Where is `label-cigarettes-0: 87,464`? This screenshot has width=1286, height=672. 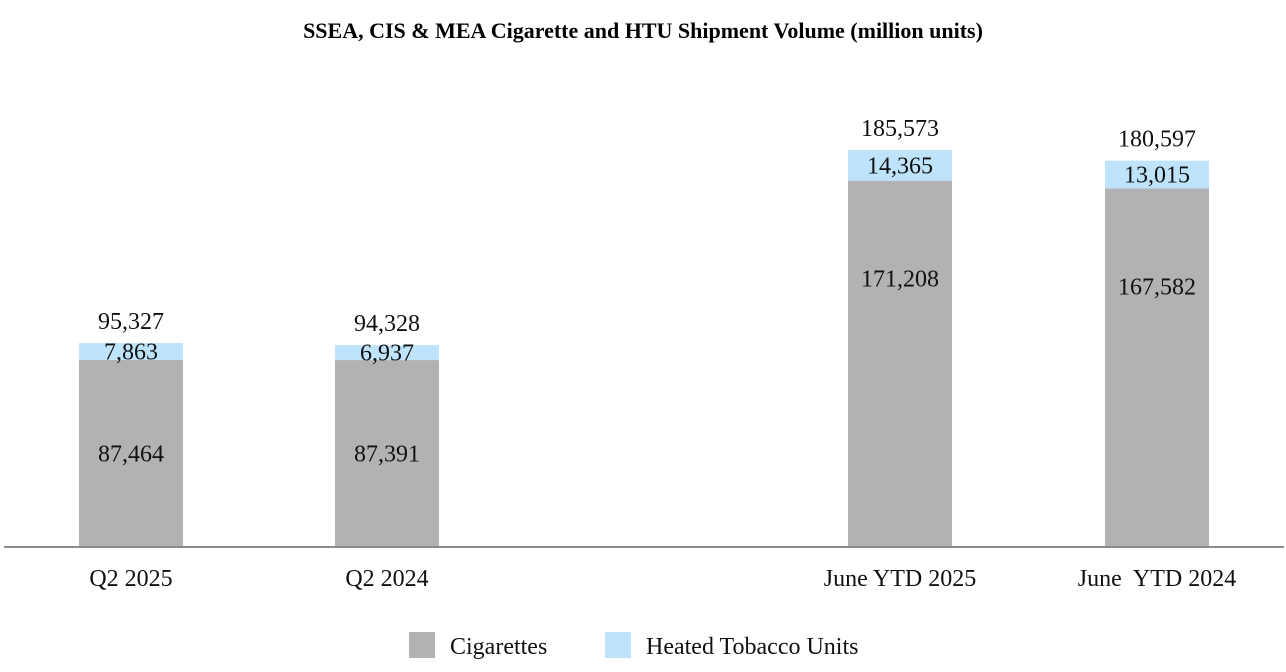
label-cigarettes-0: 87,464 is located at coordinates (131, 454).